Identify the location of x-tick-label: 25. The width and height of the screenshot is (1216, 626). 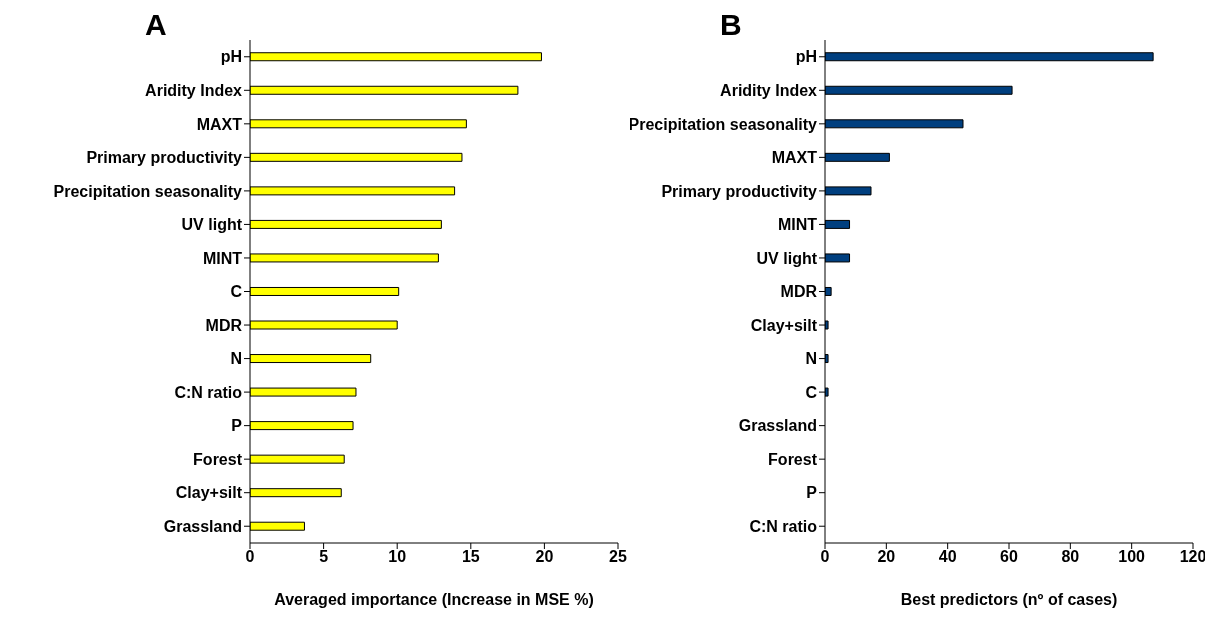
(618, 557).